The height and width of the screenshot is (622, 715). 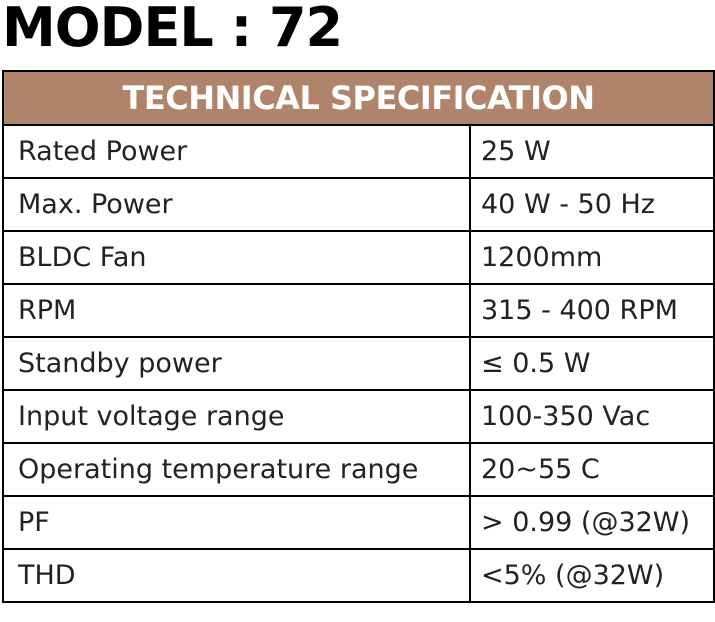 What do you see at coordinates (591, 522) in the screenshot?
I see `spec-value: > 0.99 (@32W)` at bounding box center [591, 522].